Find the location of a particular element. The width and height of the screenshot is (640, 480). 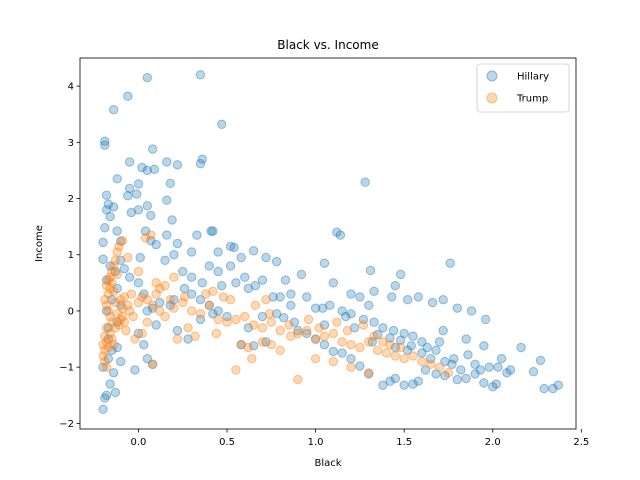

x-tick-label: 1.0 is located at coordinates (316, 442).